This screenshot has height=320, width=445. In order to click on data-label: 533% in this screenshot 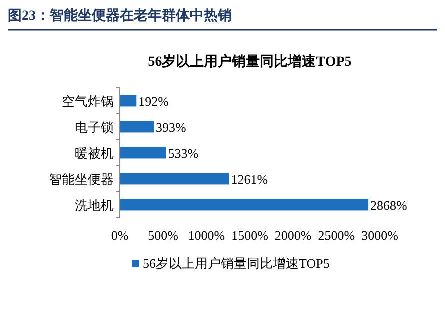, I will do `click(183, 153)`.